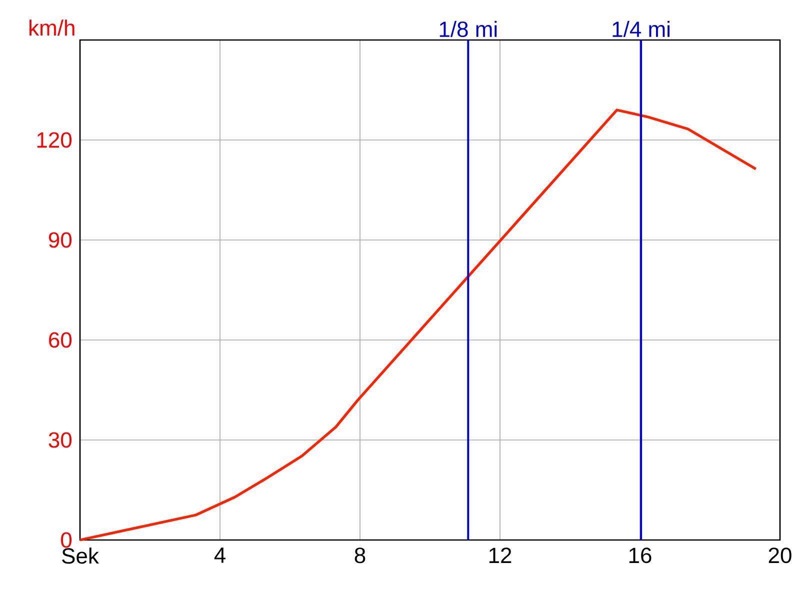 The image size is (800, 600). Describe the element at coordinates (60, 440) in the screenshot. I see `y-tick-label: 30` at that location.